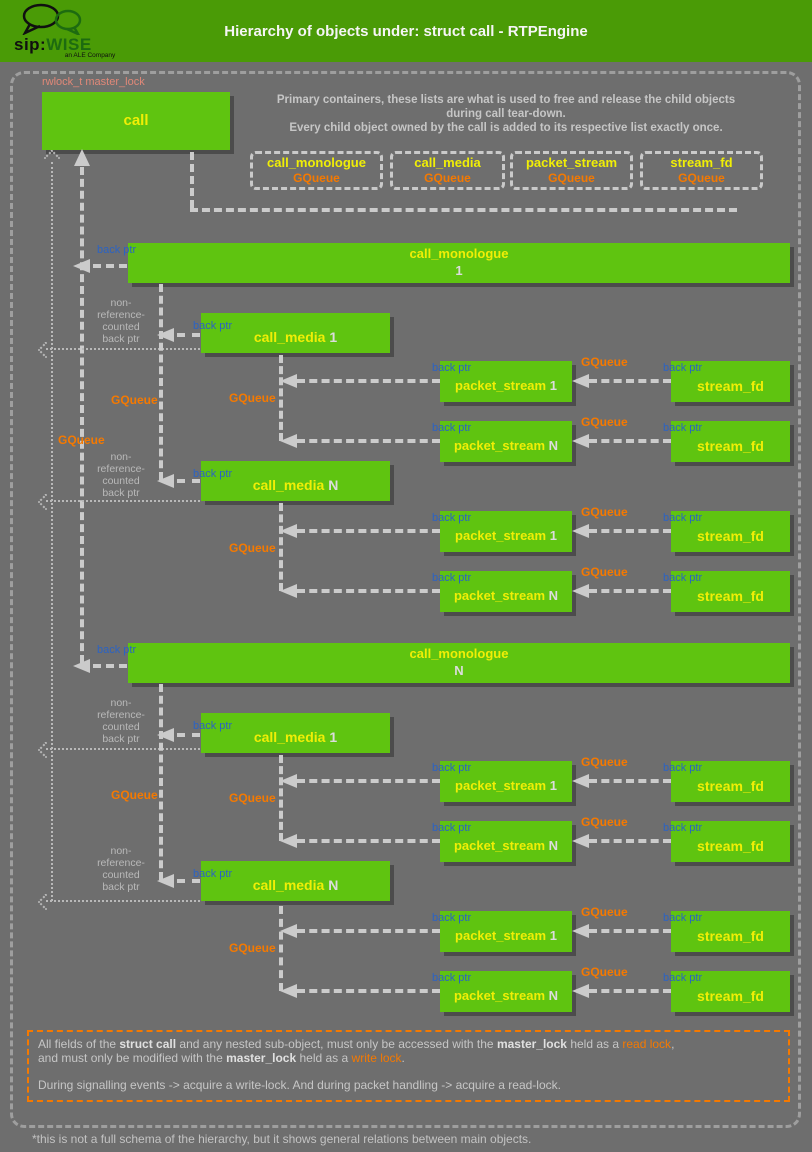 The height and width of the screenshot is (1152, 812). What do you see at coordinates (121, 475) in the screenshot?
I see `non-ref-label: non-reference- counted back ptr` at bounding box center [121, 475].